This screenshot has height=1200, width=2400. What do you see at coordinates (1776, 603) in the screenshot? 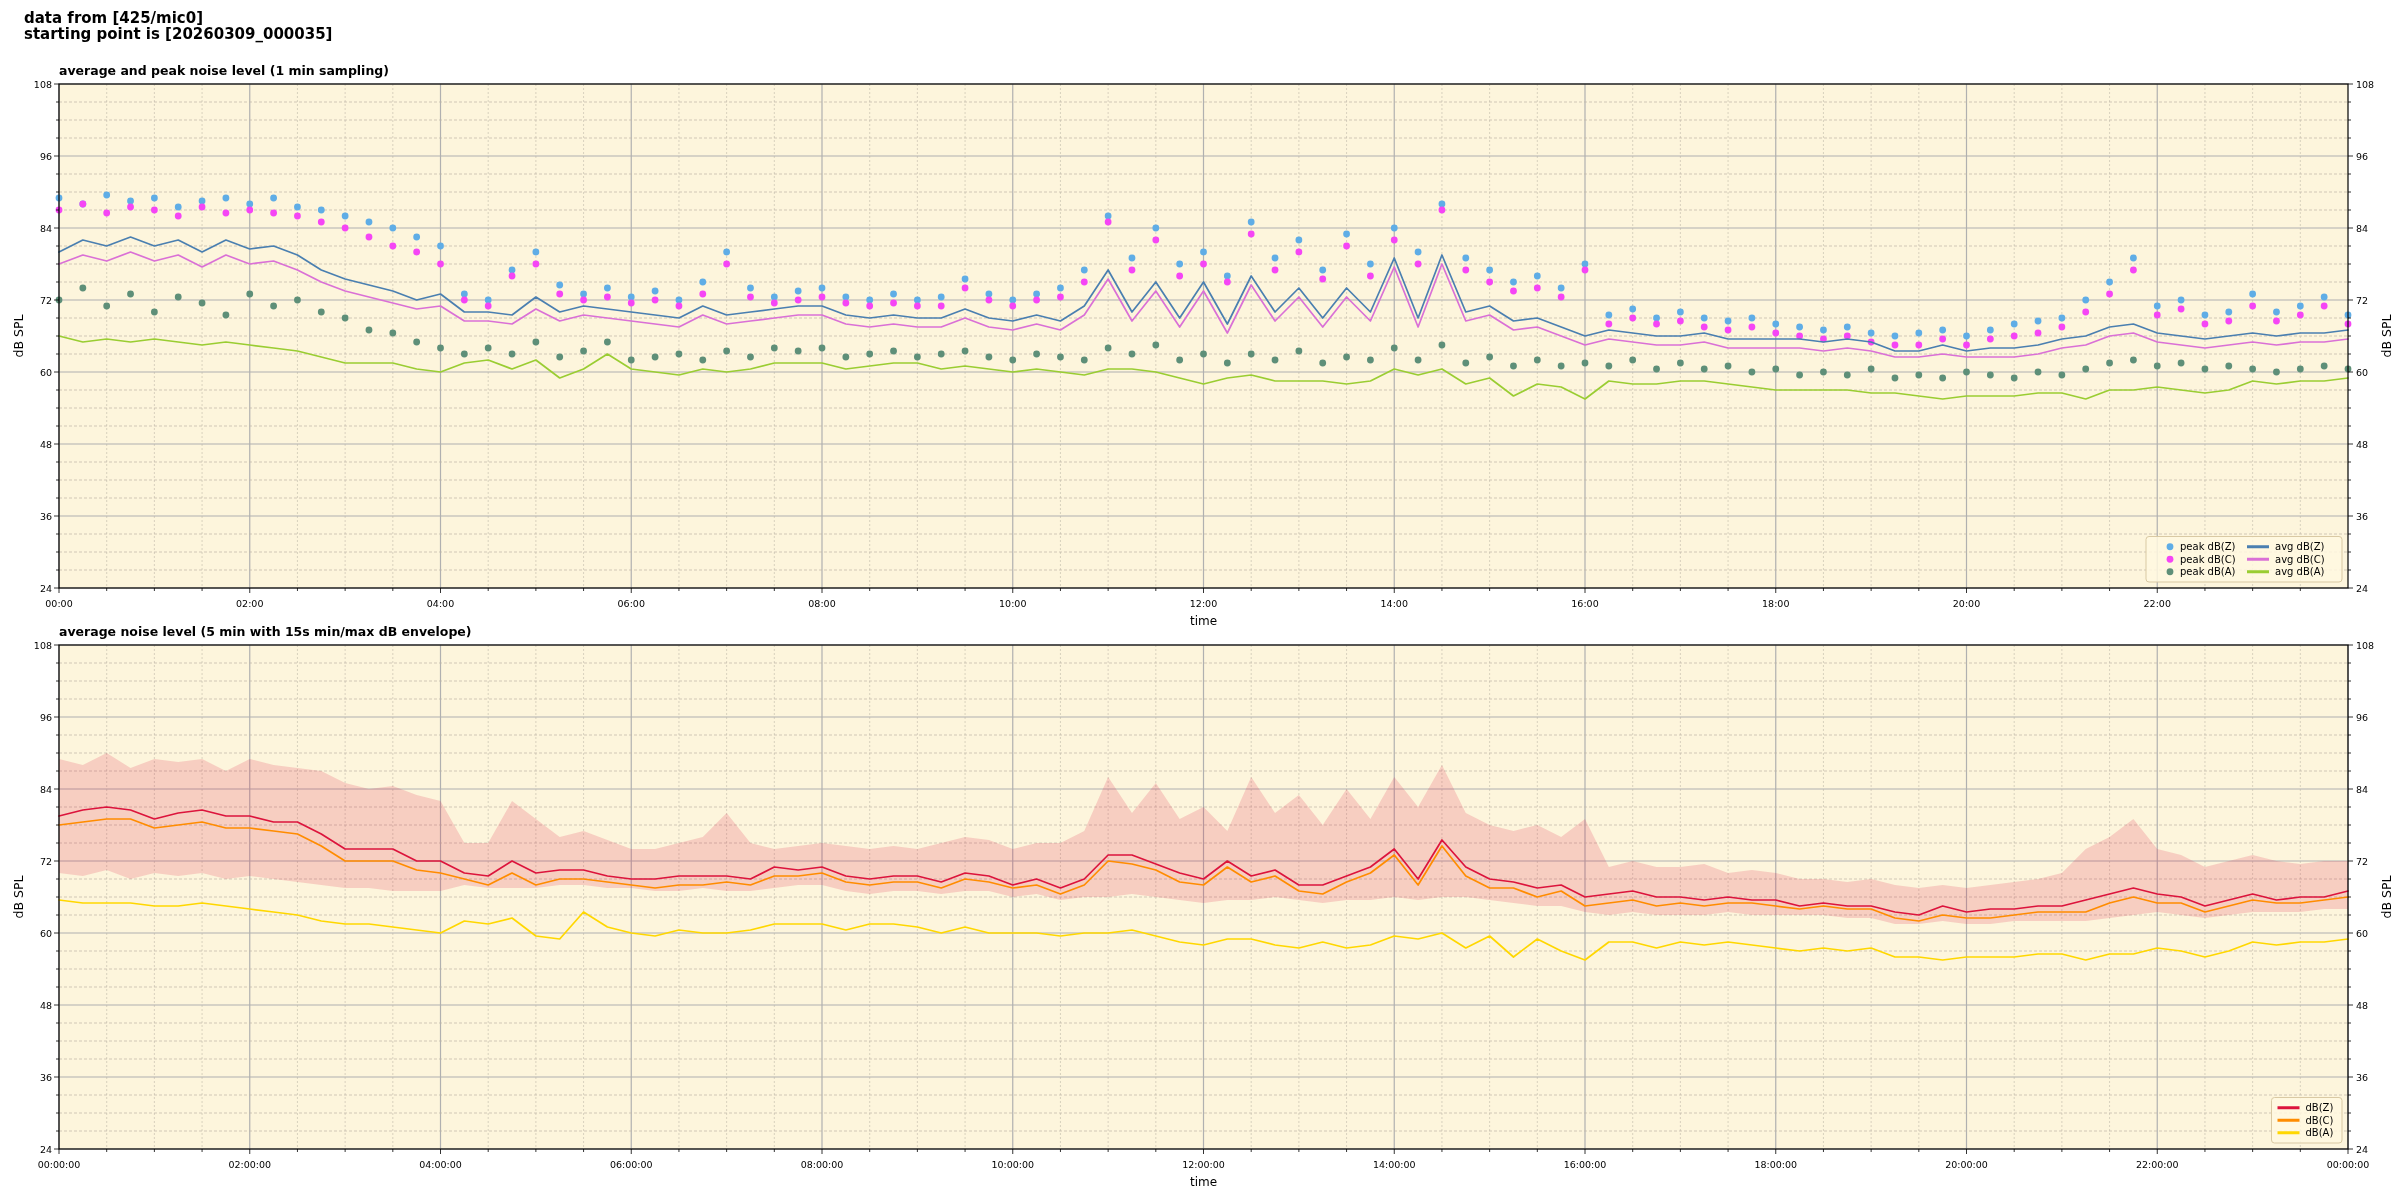
I see `x-tick-label: 18:00` at bounding box center [1776, 603].